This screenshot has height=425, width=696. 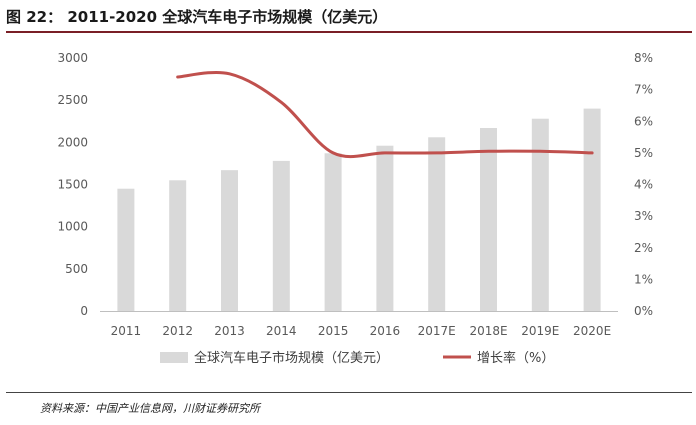 What do you see at coordinates (349, 32) in the screenshot?
I see `title-rule` at bounding box center [349, 32].